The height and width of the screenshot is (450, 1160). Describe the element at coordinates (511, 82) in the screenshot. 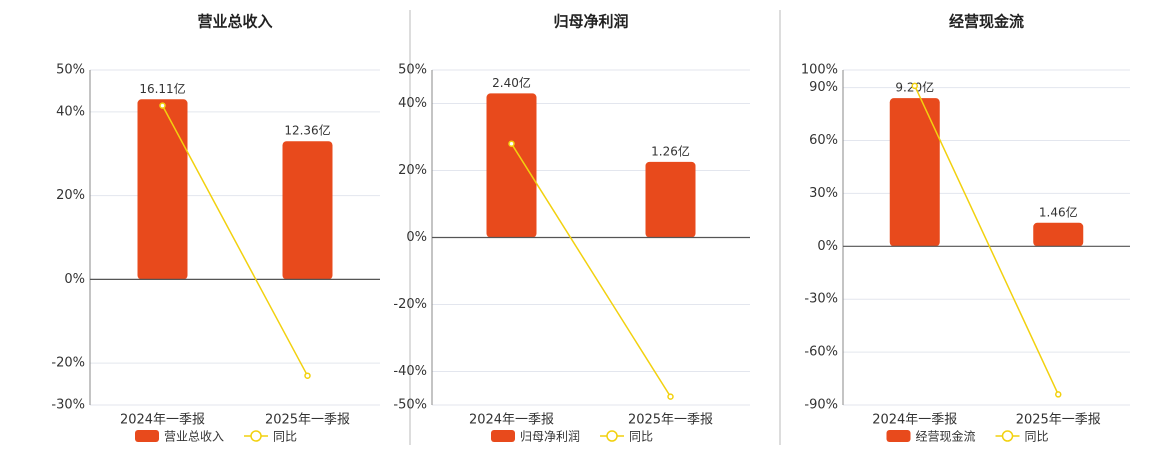

I see `data-label: 2.40亿` at that location.